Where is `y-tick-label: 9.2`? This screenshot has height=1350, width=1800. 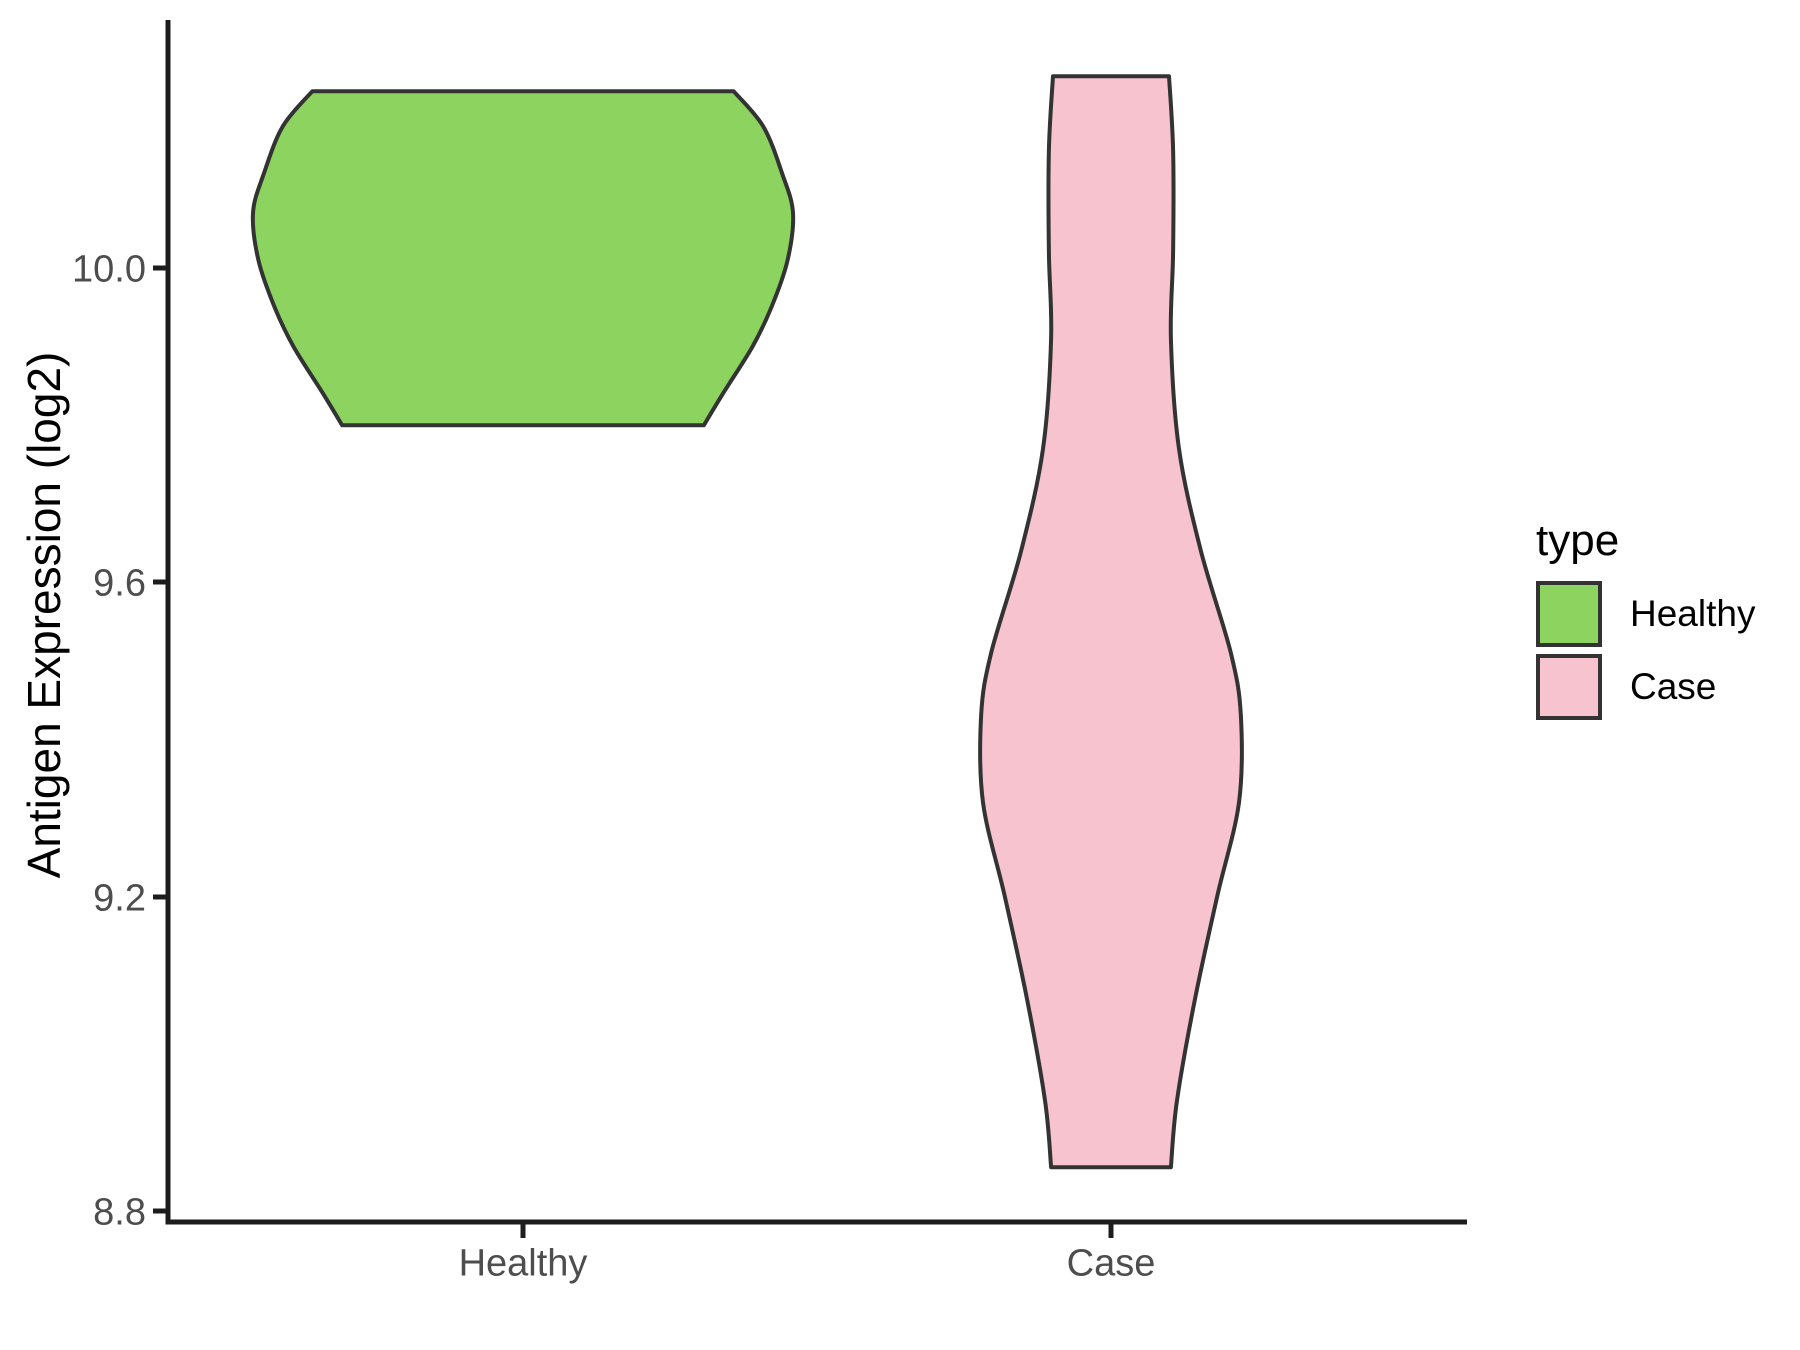 y-tick-label: 9.2 is located at coordinates (119, 898).